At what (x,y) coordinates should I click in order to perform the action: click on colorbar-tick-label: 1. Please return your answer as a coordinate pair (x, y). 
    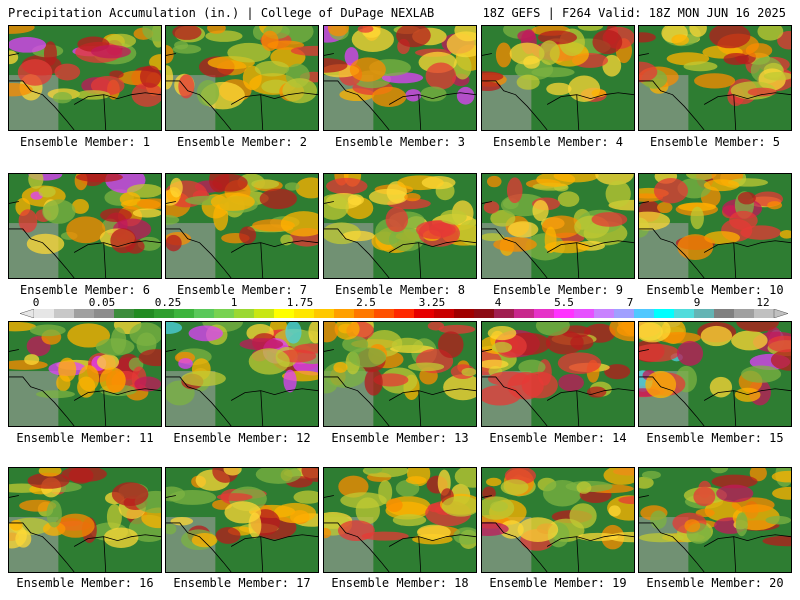
    Looking at the image, I should click on (234, 302).